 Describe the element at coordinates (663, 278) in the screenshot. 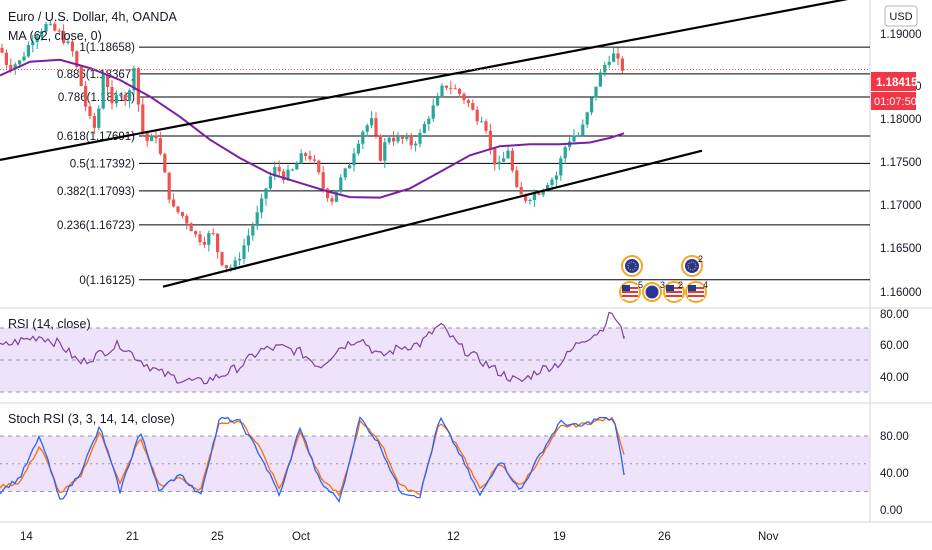

I see `economic-events: 2 5 3 2 4` at that location.